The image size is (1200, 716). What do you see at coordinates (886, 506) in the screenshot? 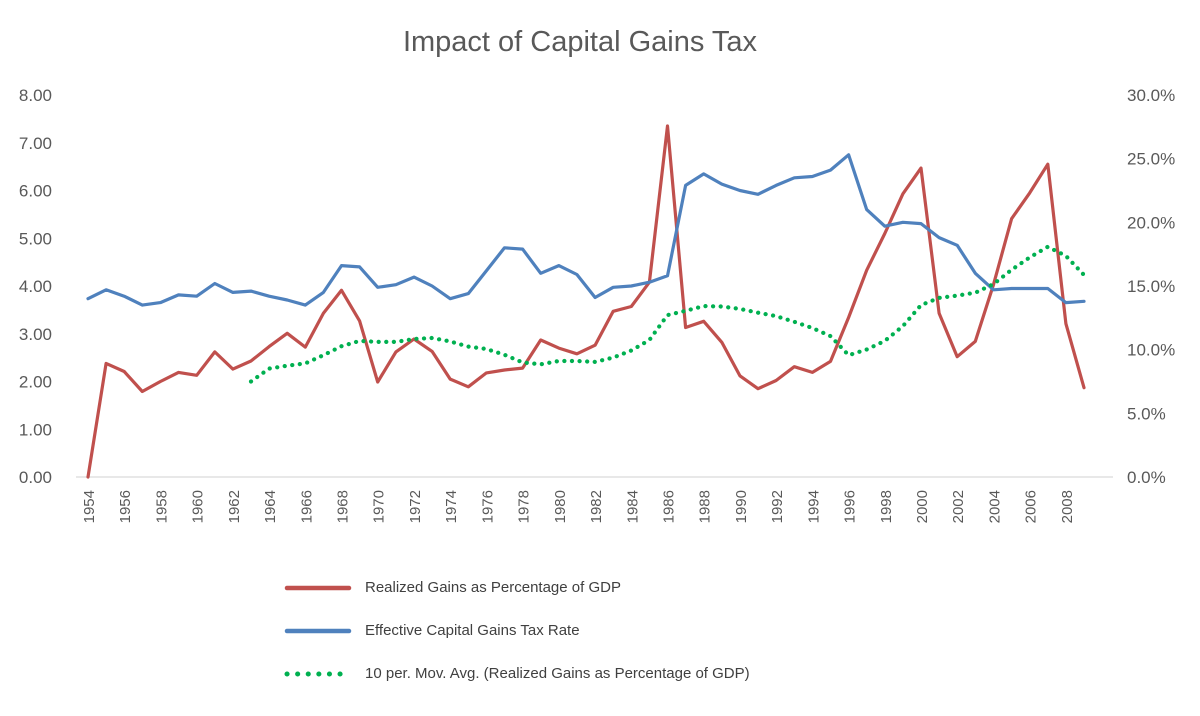
I see `x-axis-tick-label: 1998` at bounding box center [886, 506].